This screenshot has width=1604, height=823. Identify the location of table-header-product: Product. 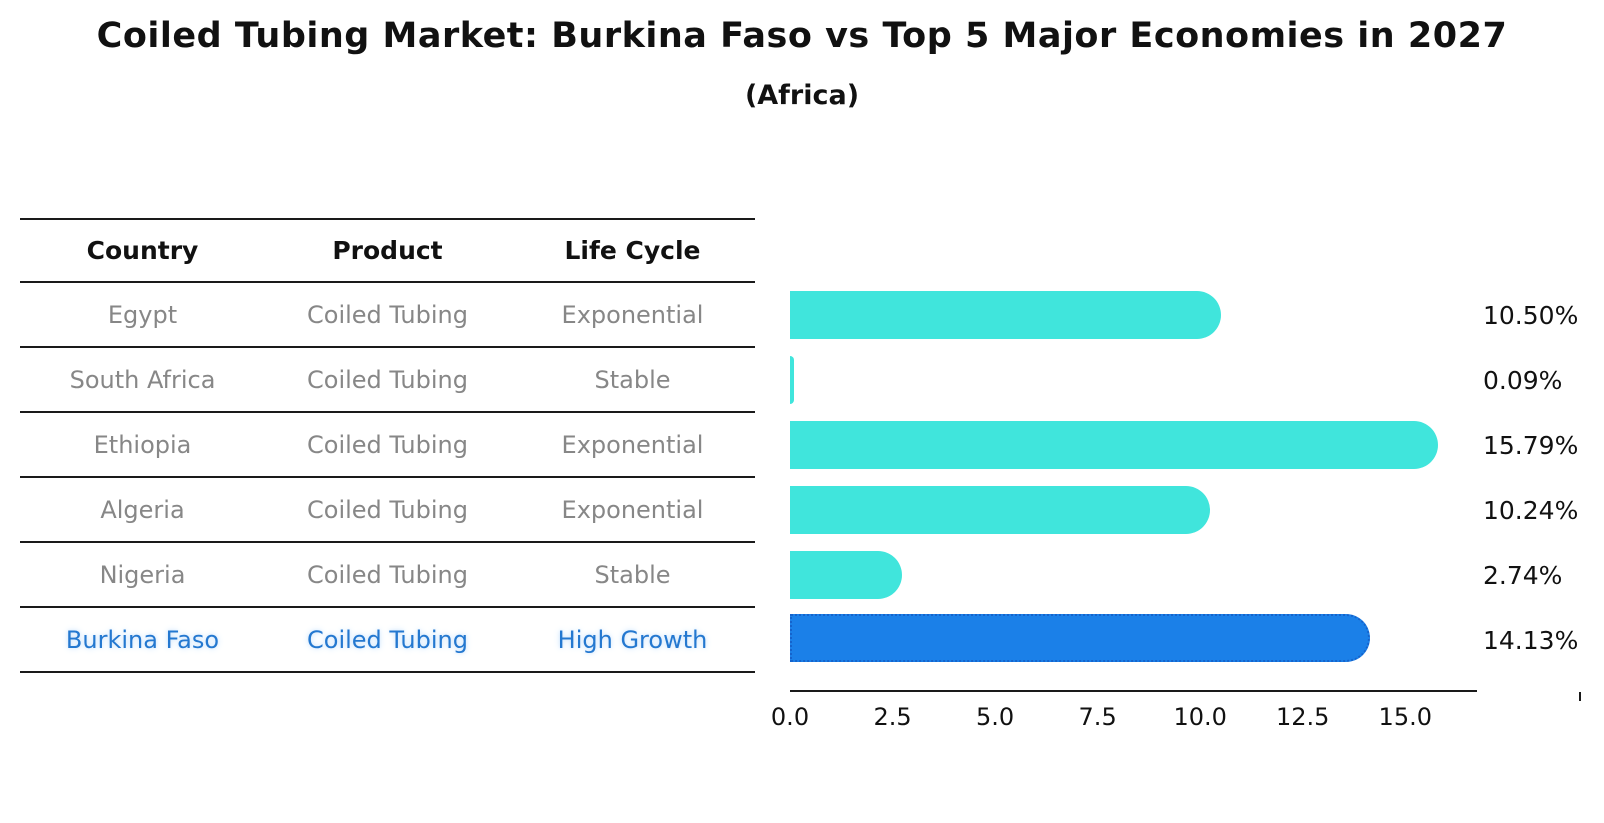
(387, 250).